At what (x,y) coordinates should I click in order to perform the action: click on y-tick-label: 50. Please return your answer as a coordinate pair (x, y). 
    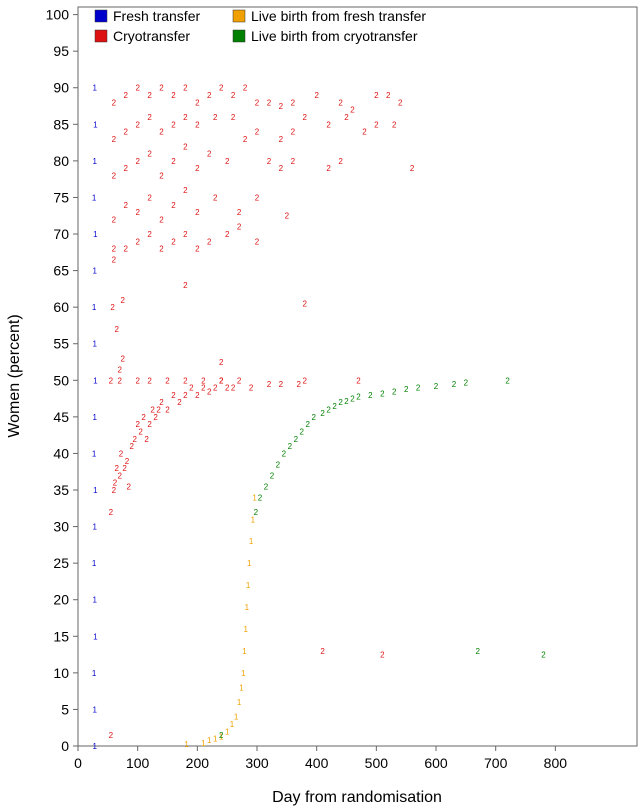
    Looking at the image, I should click on (61, 380).